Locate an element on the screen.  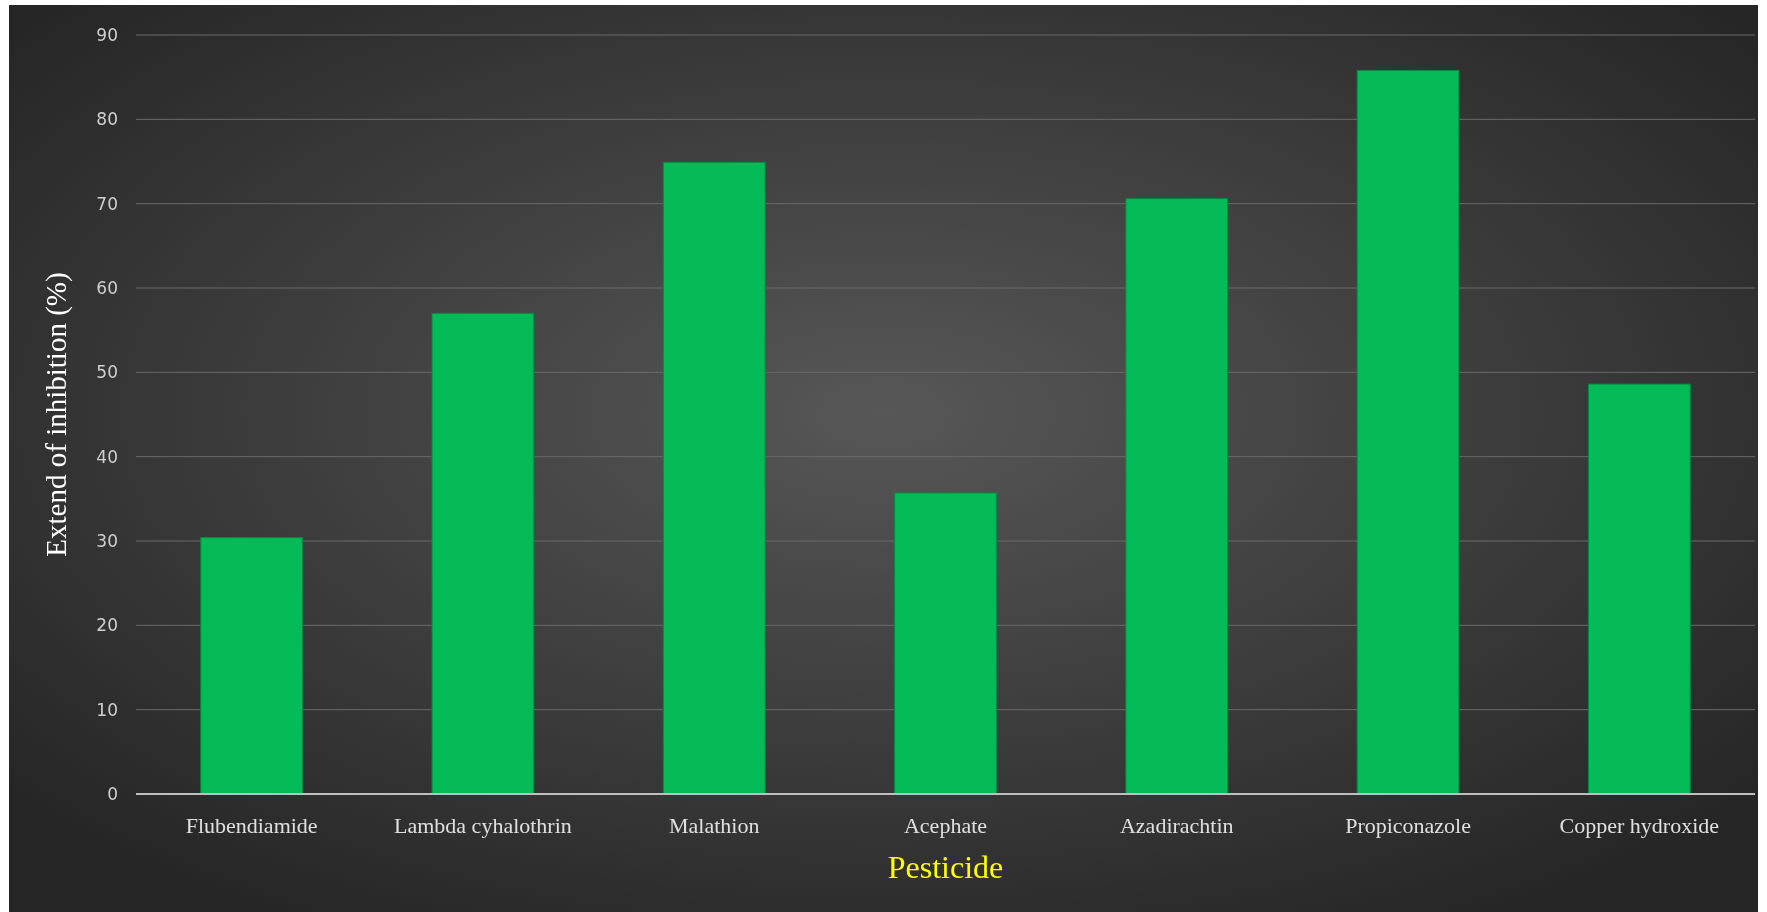
x-tick-label: Acephate is located at coordinates (945, 825).